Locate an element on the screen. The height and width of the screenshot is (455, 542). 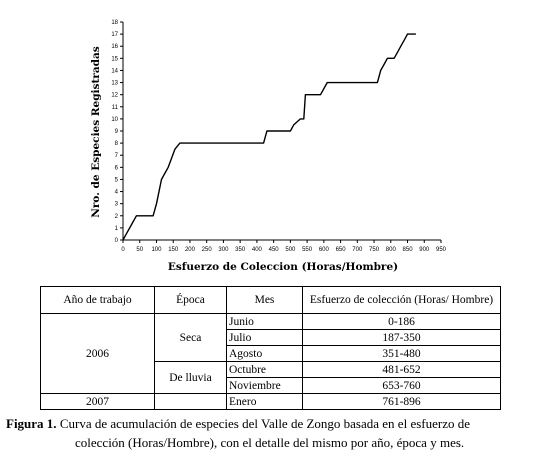
x-tick-label: 750 is located at coordinates (374, 250).